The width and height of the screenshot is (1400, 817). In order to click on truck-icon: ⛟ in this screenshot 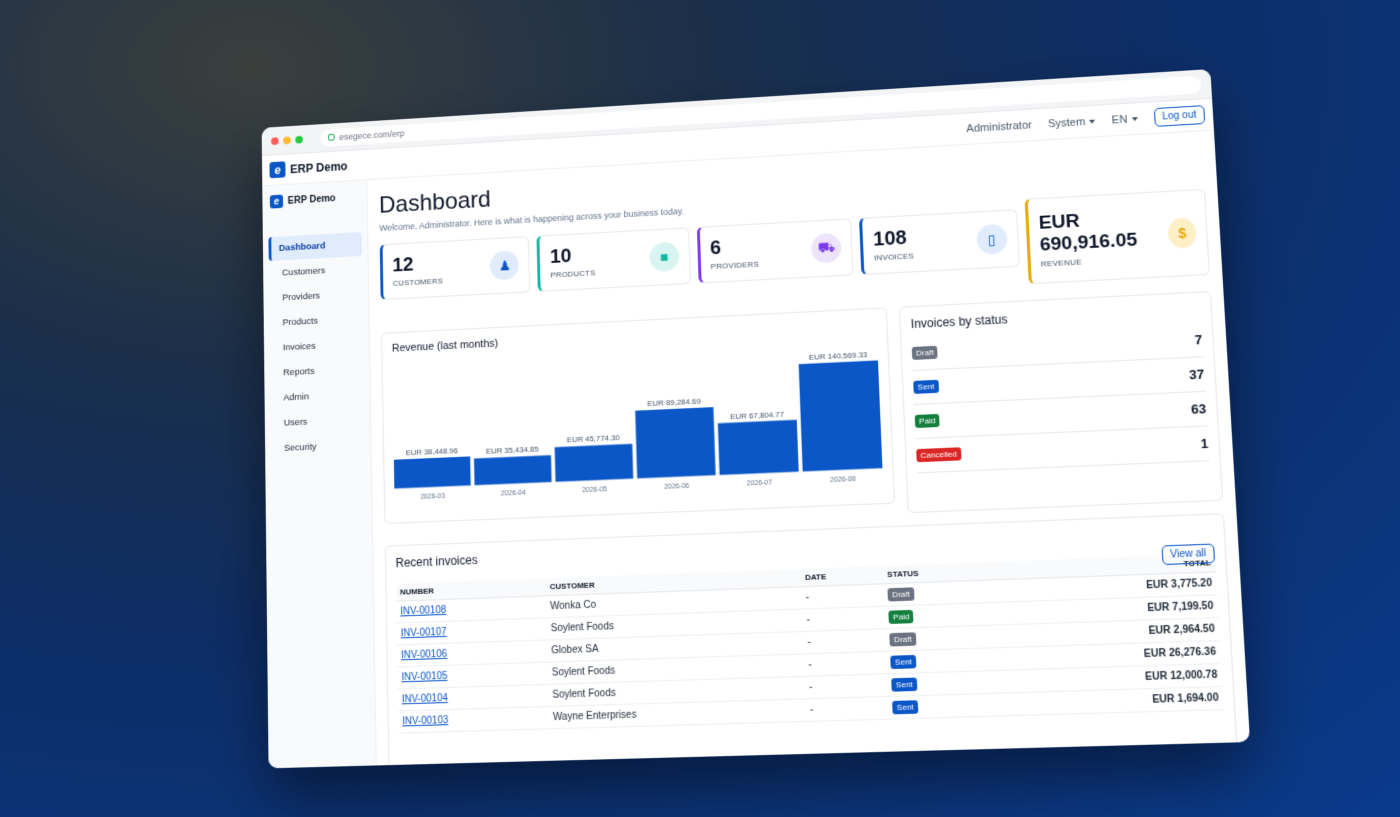, I will do `click(826, 248)`.